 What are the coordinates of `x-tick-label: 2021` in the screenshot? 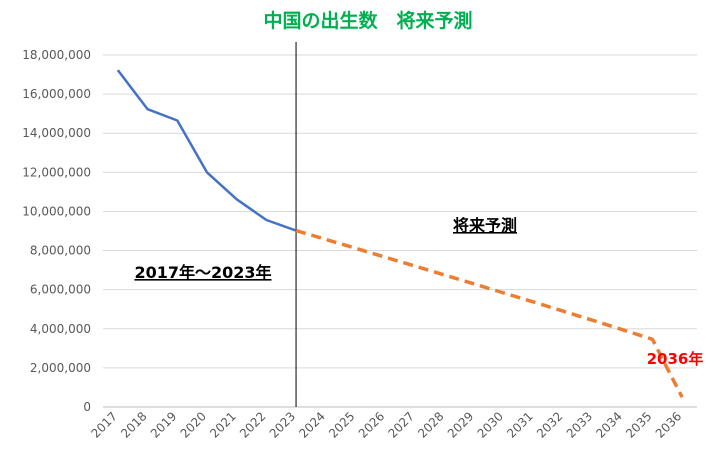 It's located at (222, 424).